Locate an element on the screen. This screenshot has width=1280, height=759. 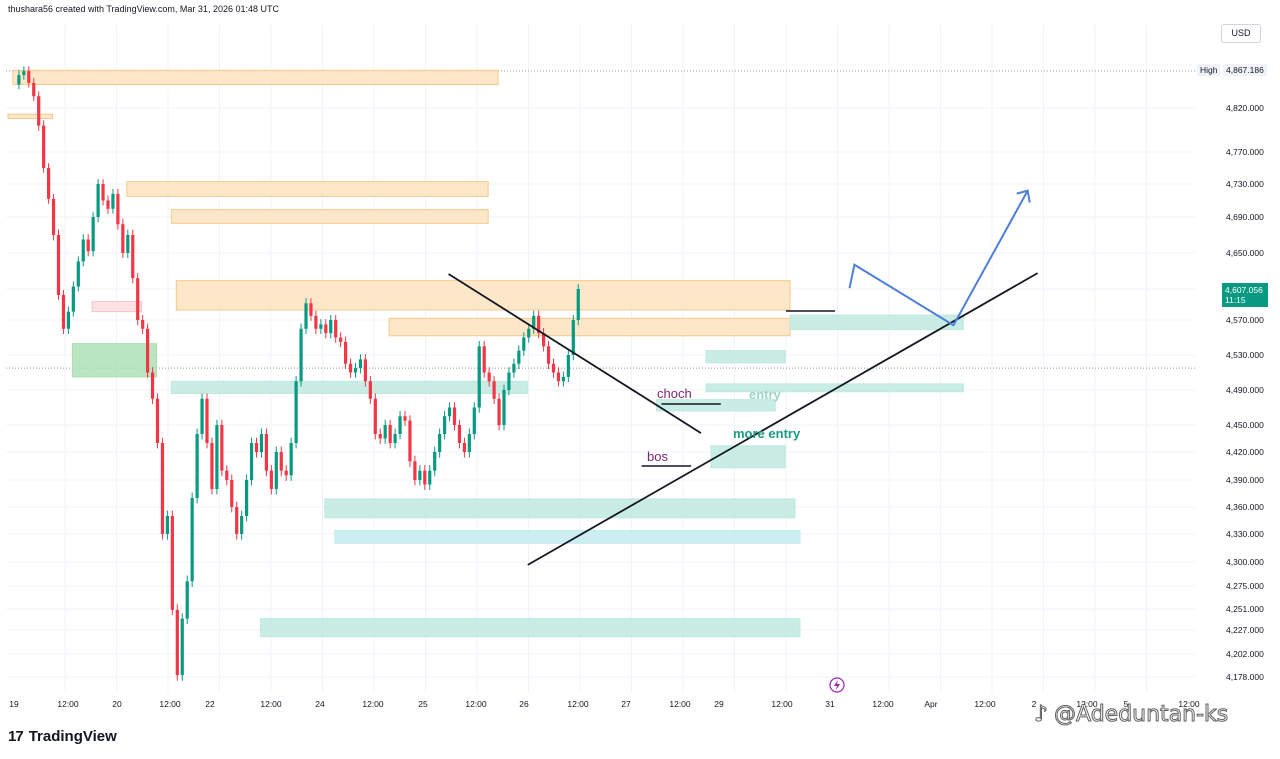
price-tick-label: 4,275.000 is located at coordinates (1245, 586).